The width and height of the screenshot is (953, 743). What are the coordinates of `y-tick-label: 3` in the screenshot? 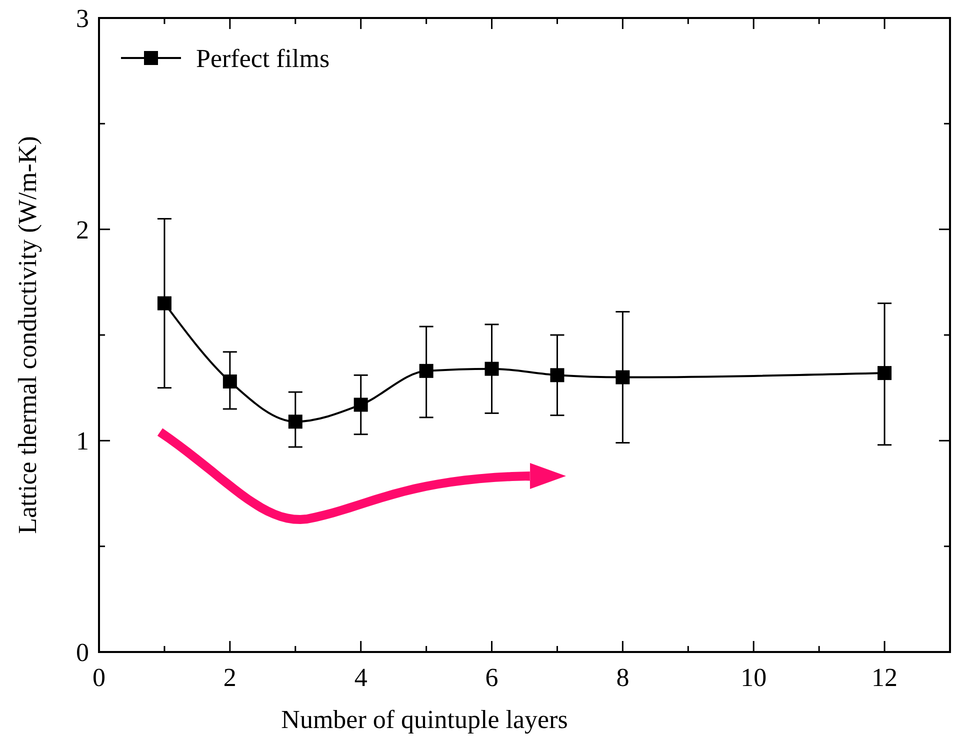 It's located at (82, 18).